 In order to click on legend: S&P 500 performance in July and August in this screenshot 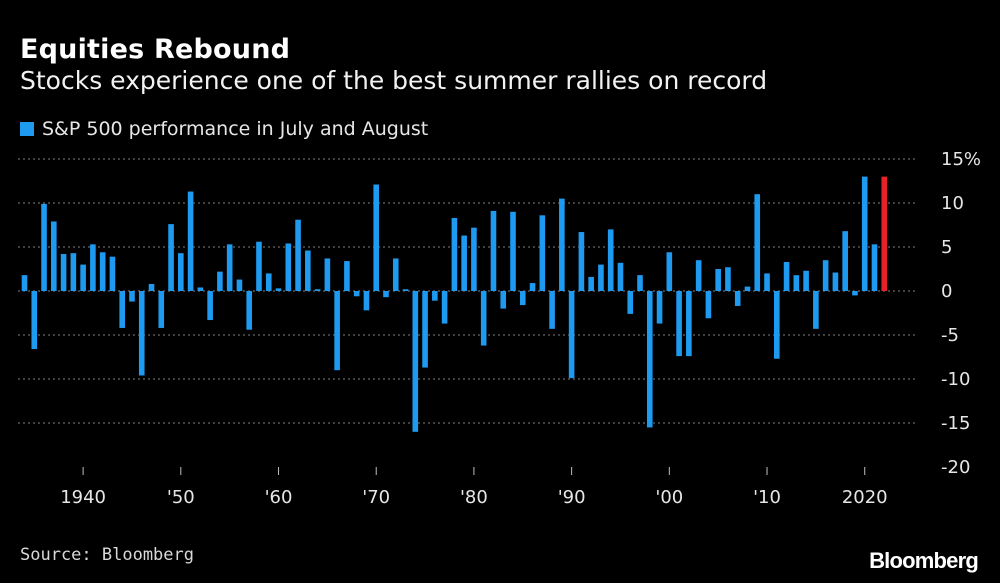, I will do `click(224, 129)`.